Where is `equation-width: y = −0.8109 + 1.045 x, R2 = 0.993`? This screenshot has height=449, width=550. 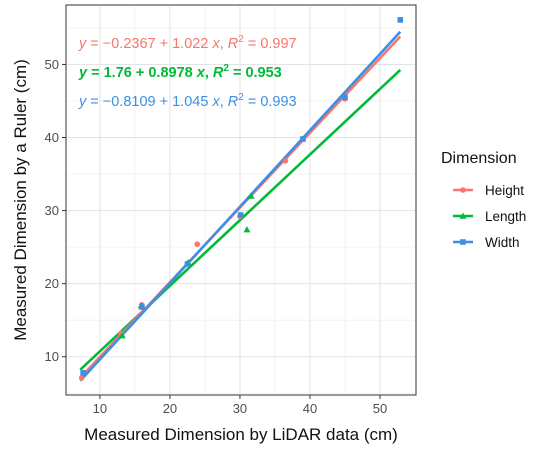
equation-width: y = −0.8109 + 1.045 x, R2 = 0.993 is located at coordinates (187, 101).